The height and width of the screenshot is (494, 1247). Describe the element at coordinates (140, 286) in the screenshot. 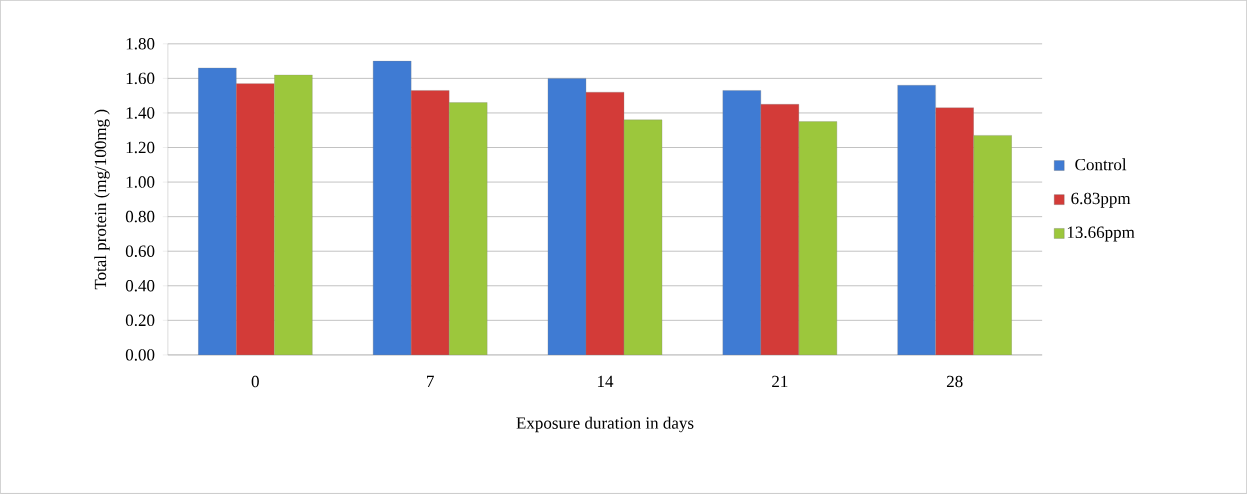

I see `y-tick-label: 0.40` at that location.